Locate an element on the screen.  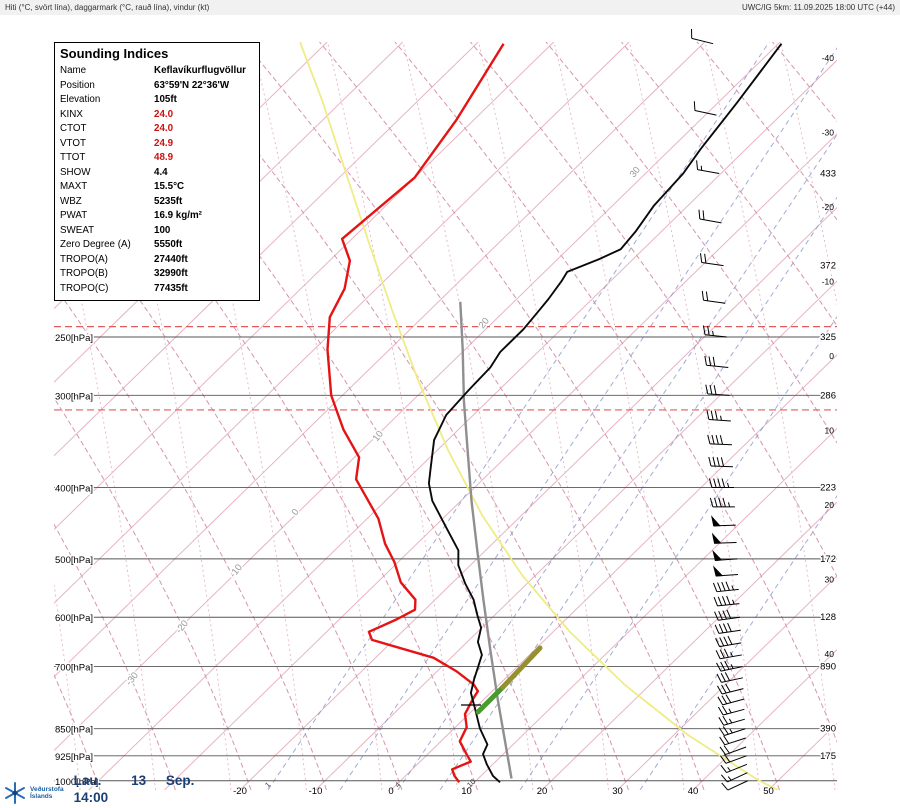
temp-axis-label: 0 is located at coordinates (390, 791).